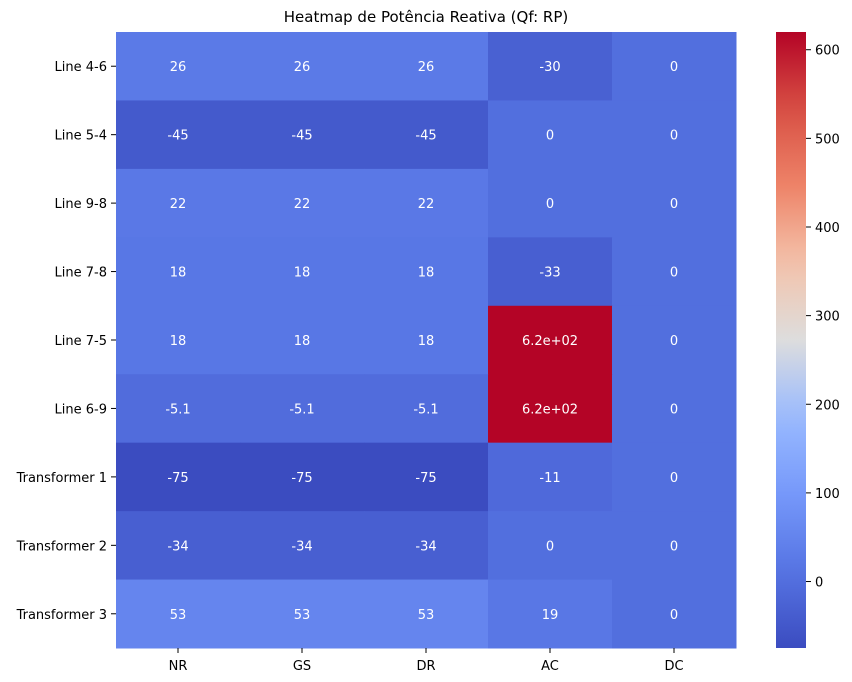 The height and width of the screenshot is (682, 852). I want to click on colorbar-gradient, so click(791, 340).